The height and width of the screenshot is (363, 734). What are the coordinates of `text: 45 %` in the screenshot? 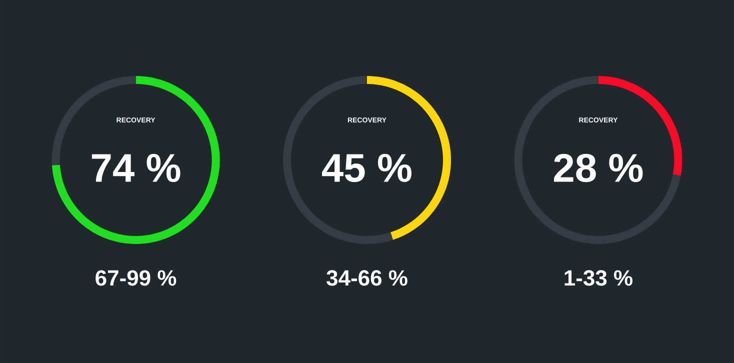 It's located at (367, 168).